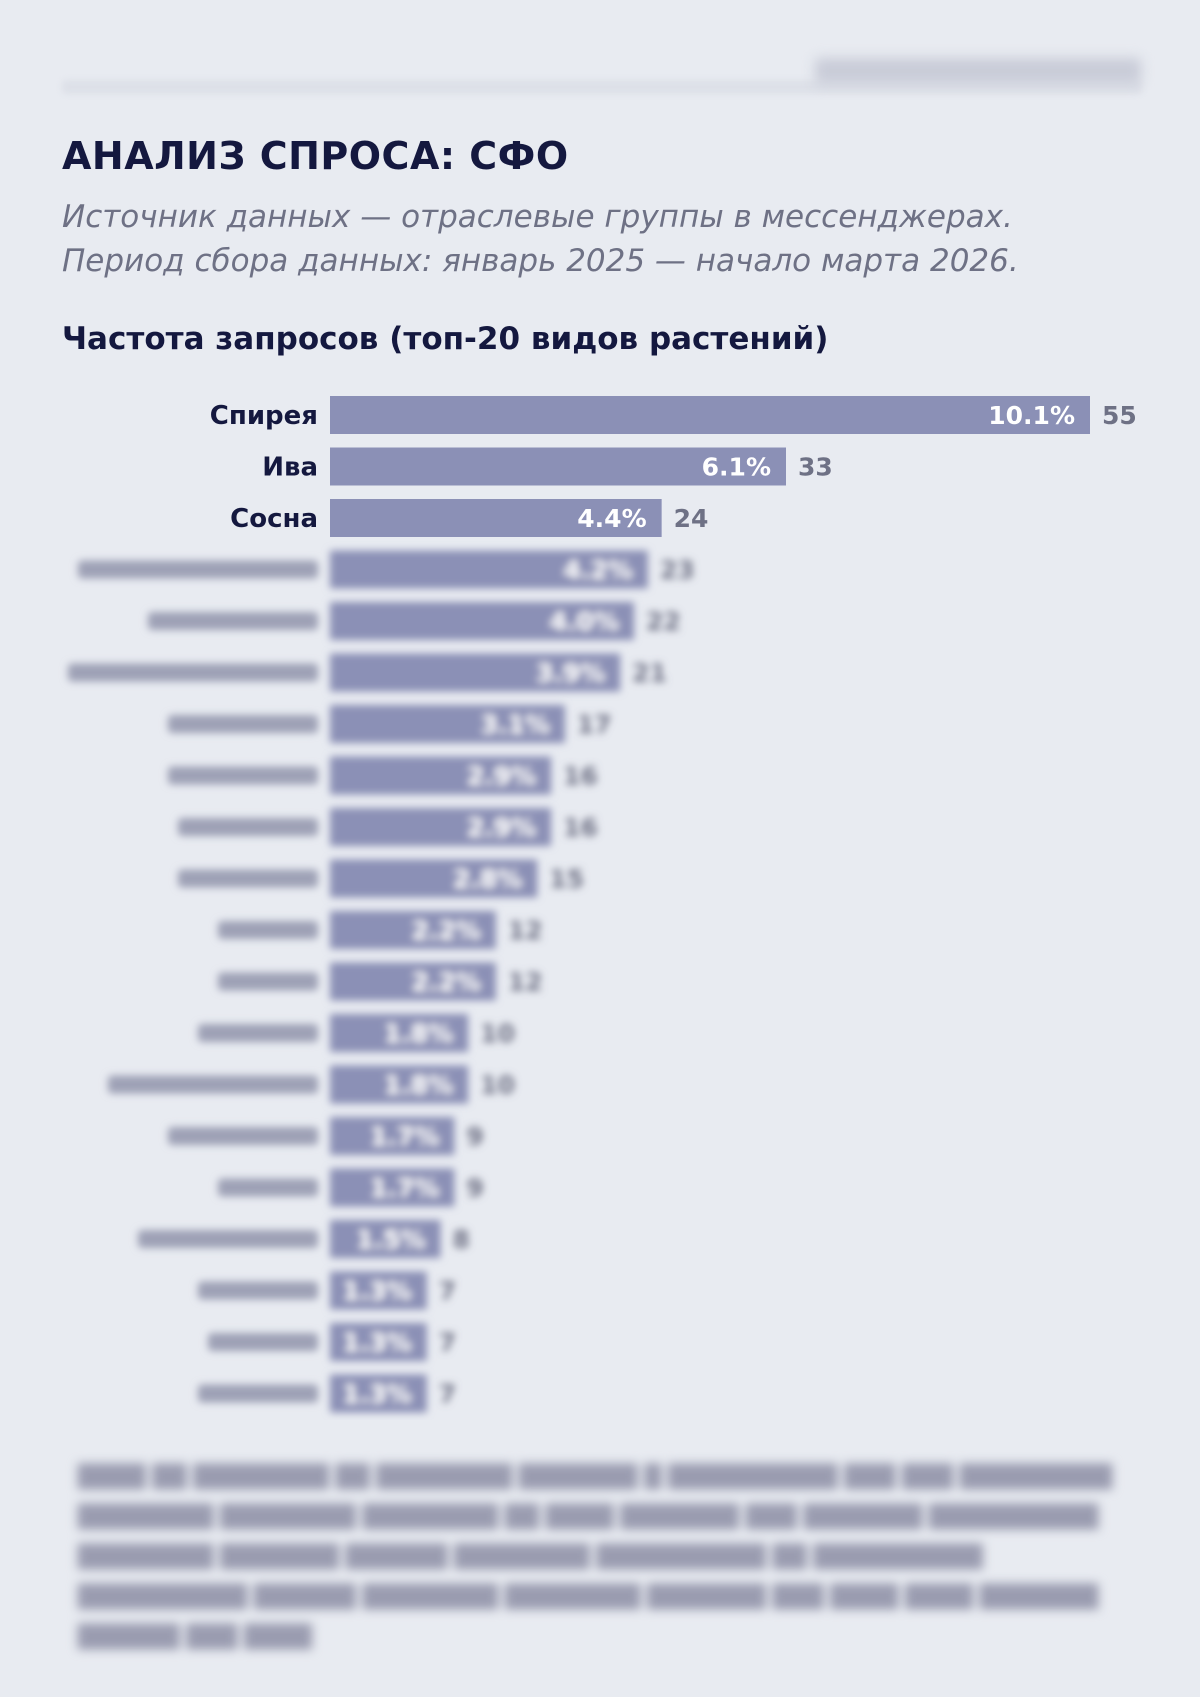 The width and height of the screenshot is (1200, 1697). I want to click on percent-label: 1.5%, so click(390, 1239).